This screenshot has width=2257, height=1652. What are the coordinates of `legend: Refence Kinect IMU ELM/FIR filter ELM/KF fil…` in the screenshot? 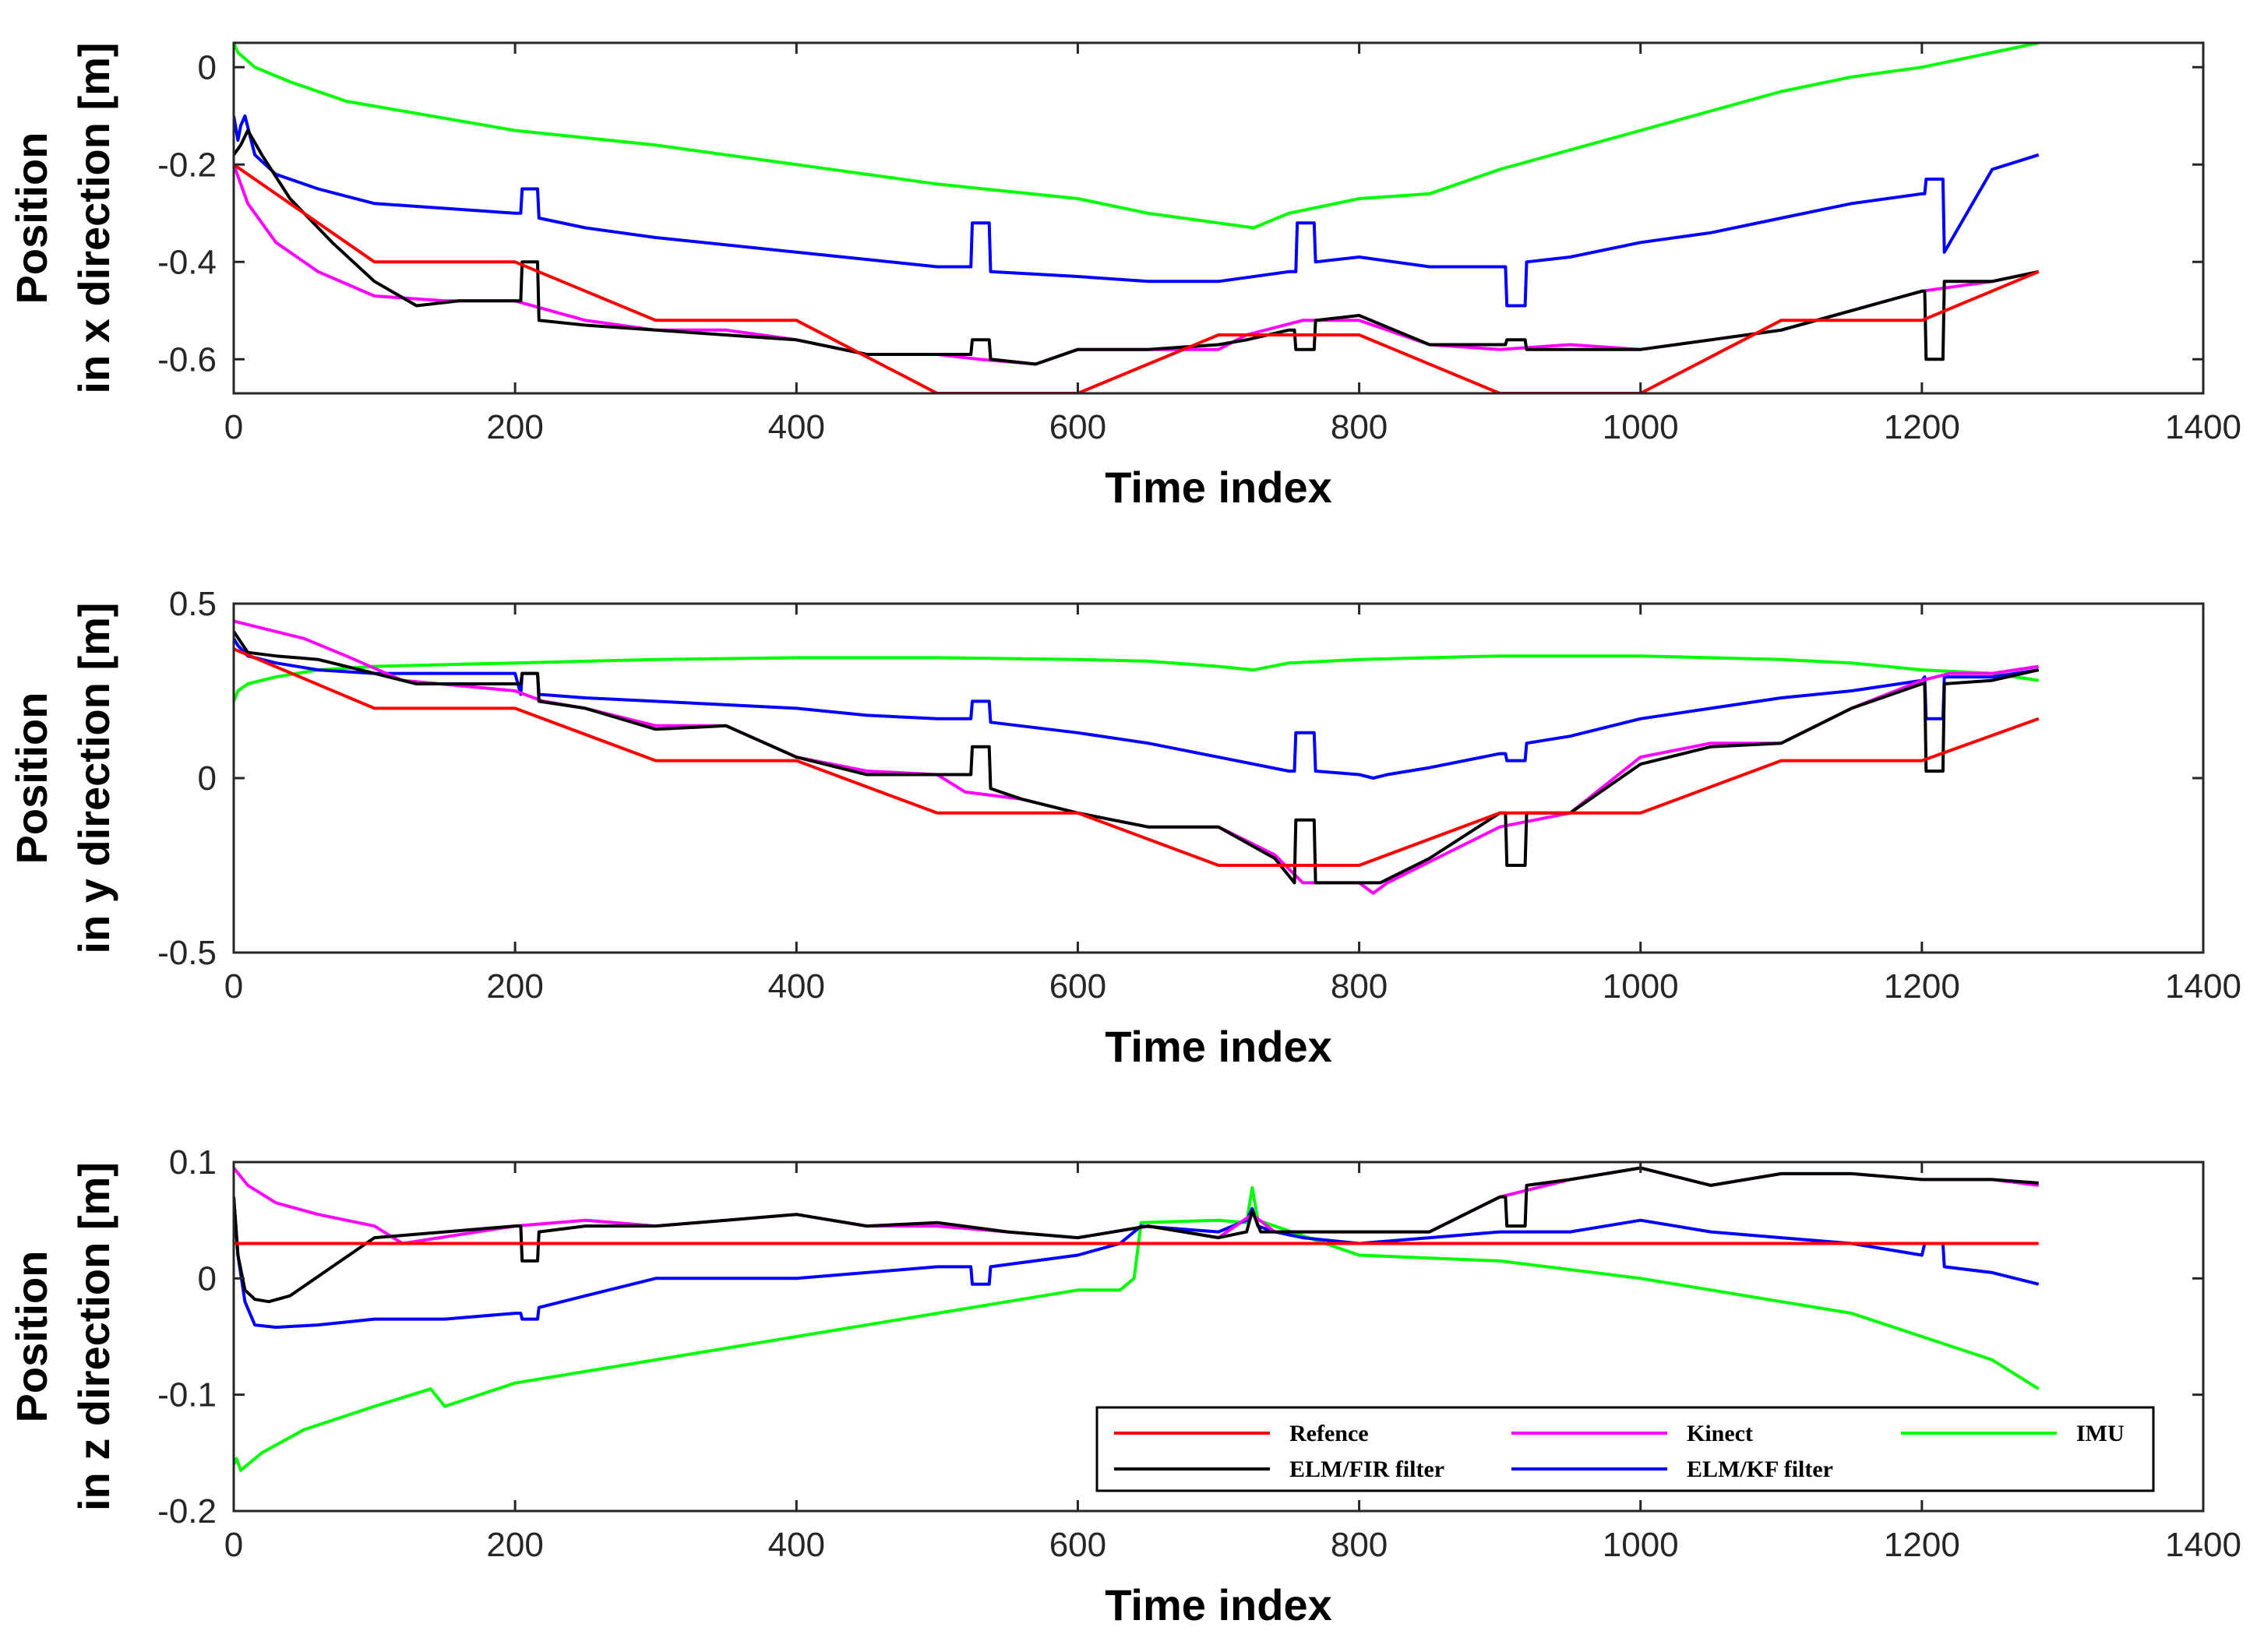 It's located at (1625, 1449).